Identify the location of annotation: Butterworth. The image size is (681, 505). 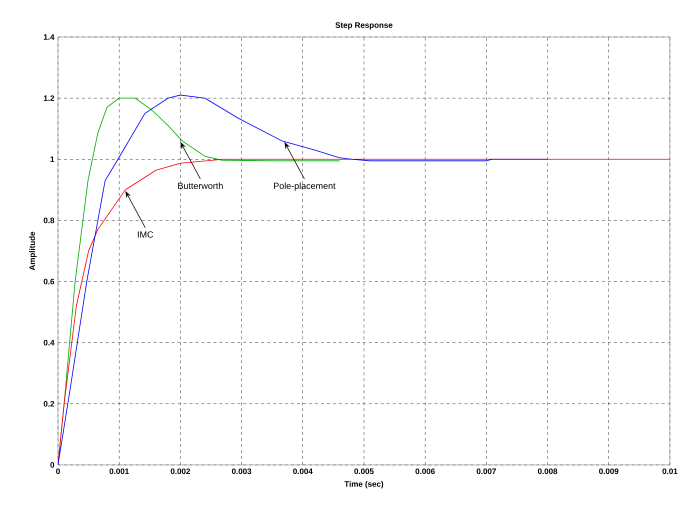
(200, 186).